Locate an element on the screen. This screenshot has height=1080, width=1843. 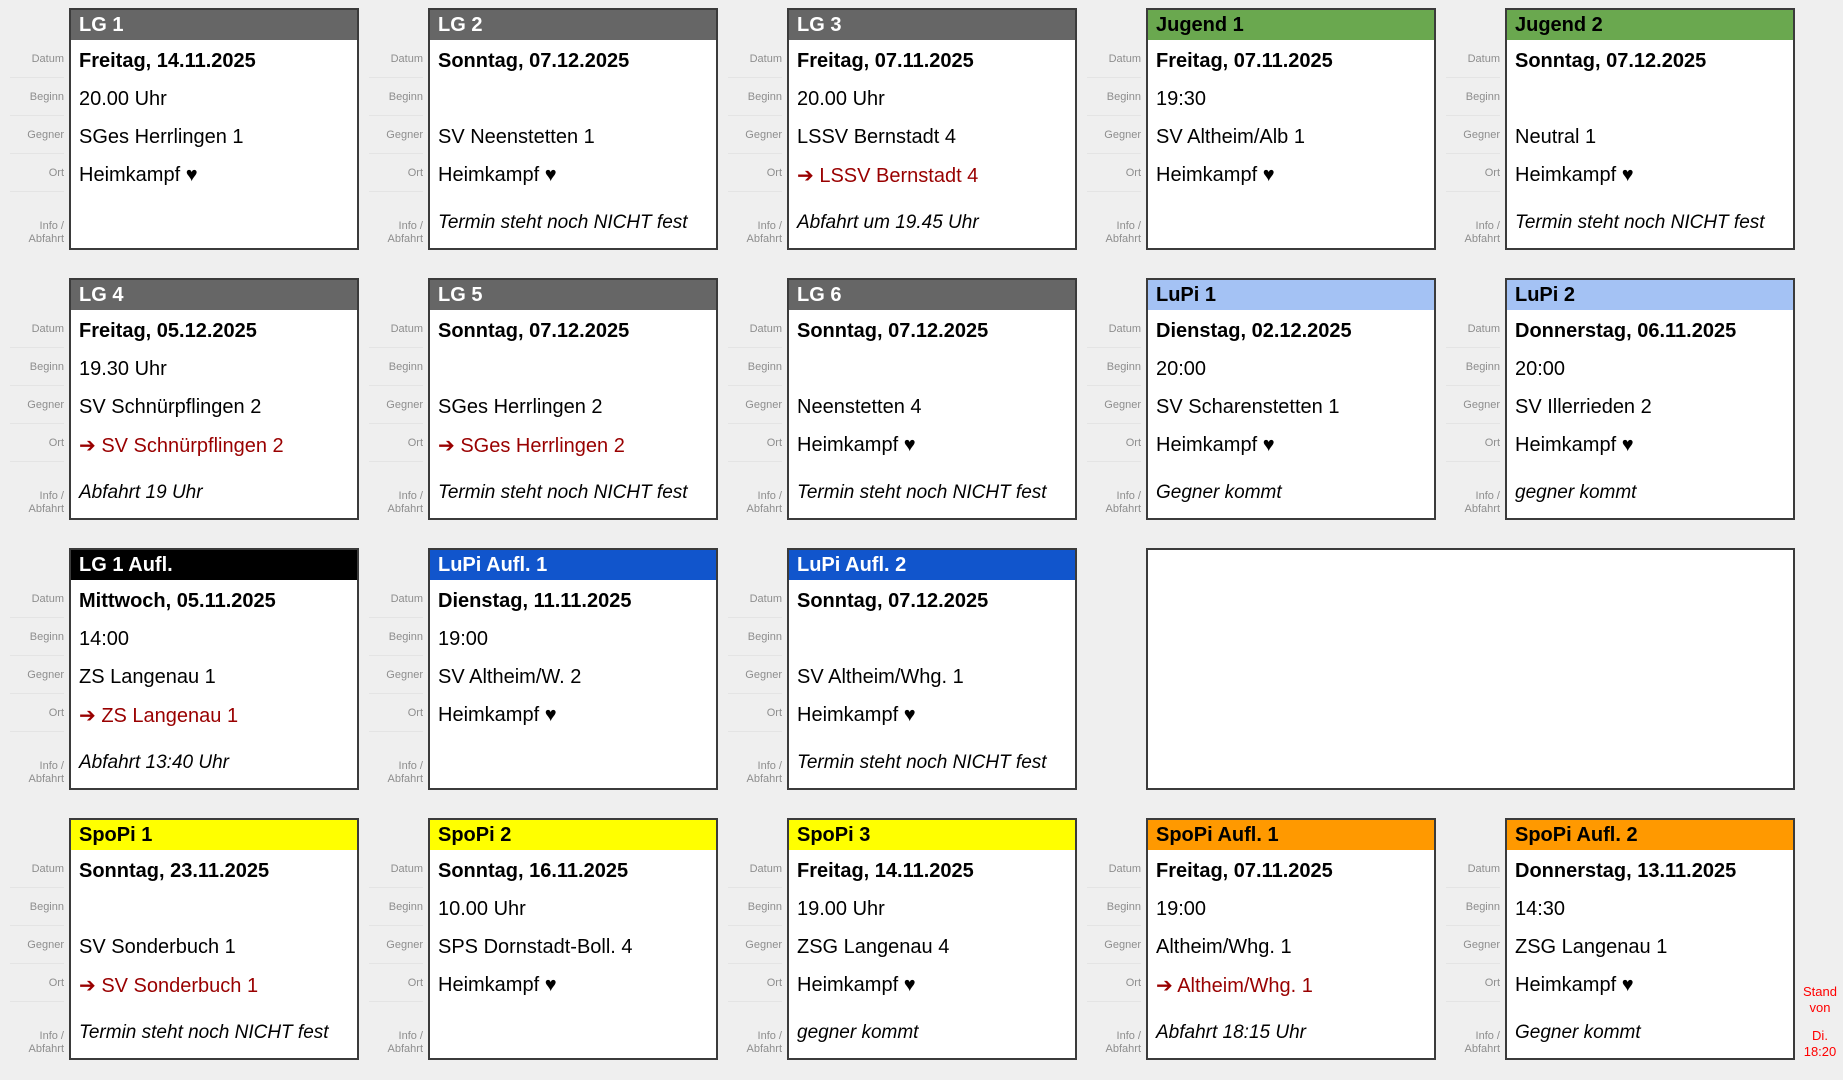
field-gegner: SPS Dornstadt-Boll. 4 is located at coordinates (535, 946).